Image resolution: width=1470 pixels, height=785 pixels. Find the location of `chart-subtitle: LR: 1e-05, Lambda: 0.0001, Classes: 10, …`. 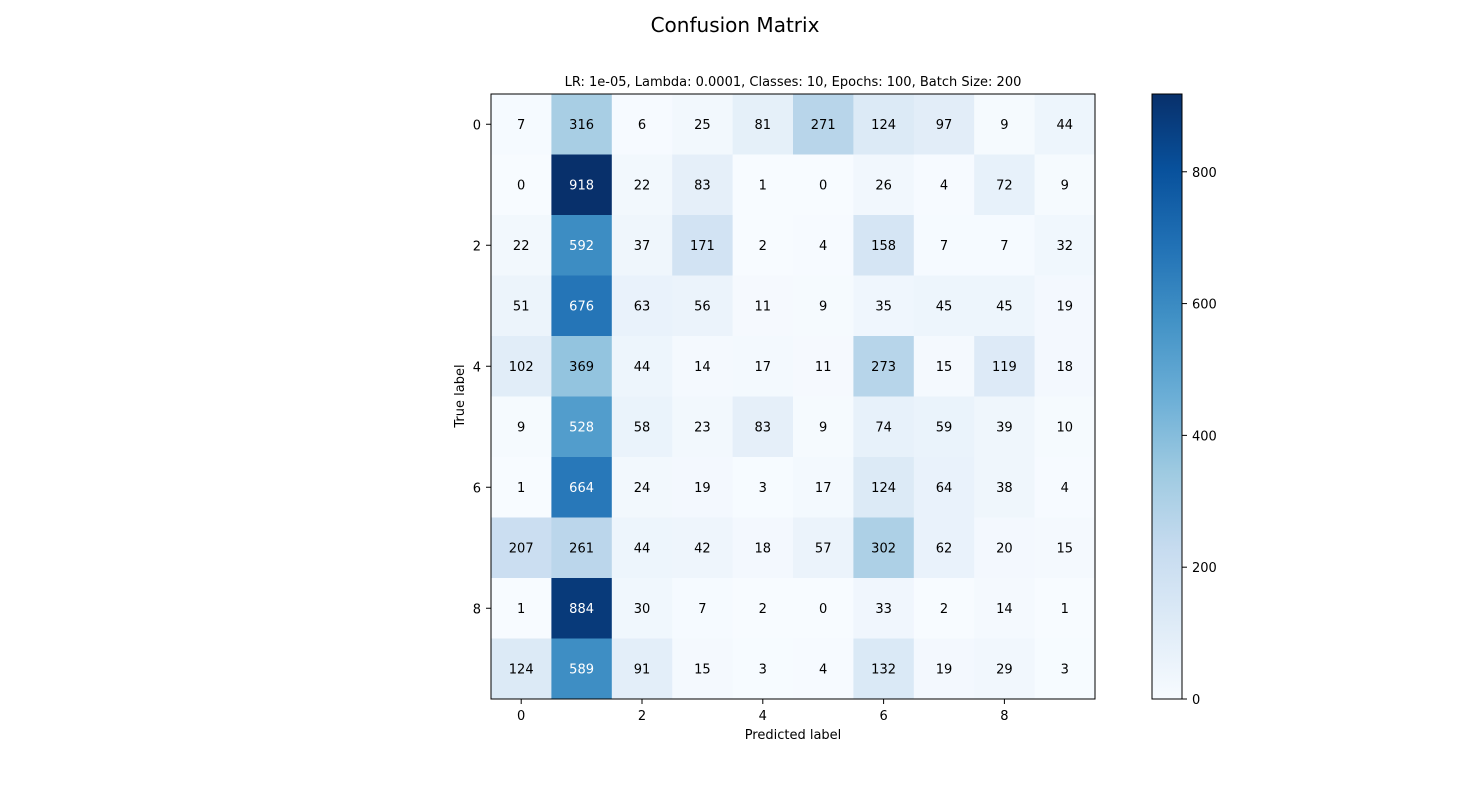

chart-subtitle: LR: 1e-05, Lambda: 0.0001, Classes: 10, … is located at coordinates (793, 82).